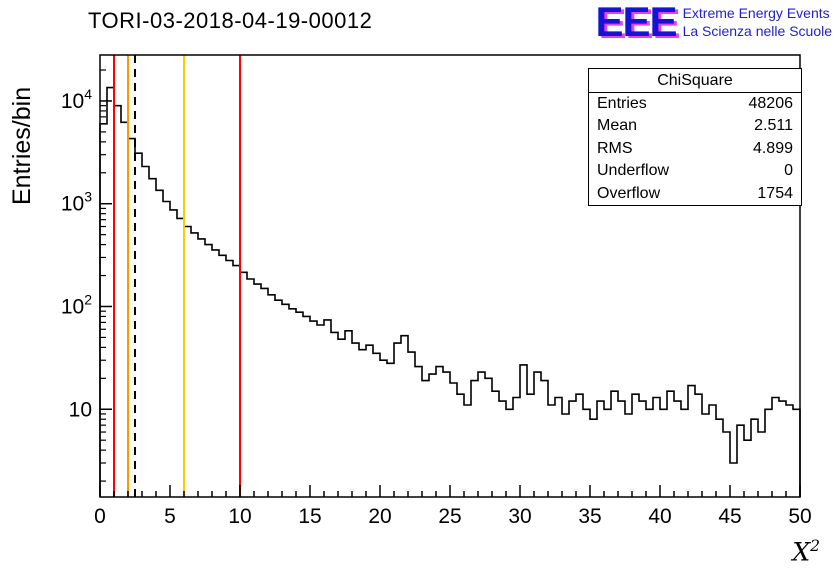 The width and height of the screenshot is (836, 572). Describe the element at coordinates (695, 104) in the screenshot. I see `stats-row-entries: Entries 48206` at that location.